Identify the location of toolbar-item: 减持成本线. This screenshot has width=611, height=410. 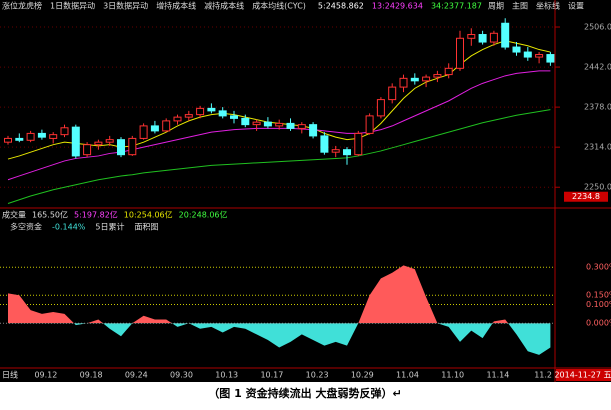
(224, 6).